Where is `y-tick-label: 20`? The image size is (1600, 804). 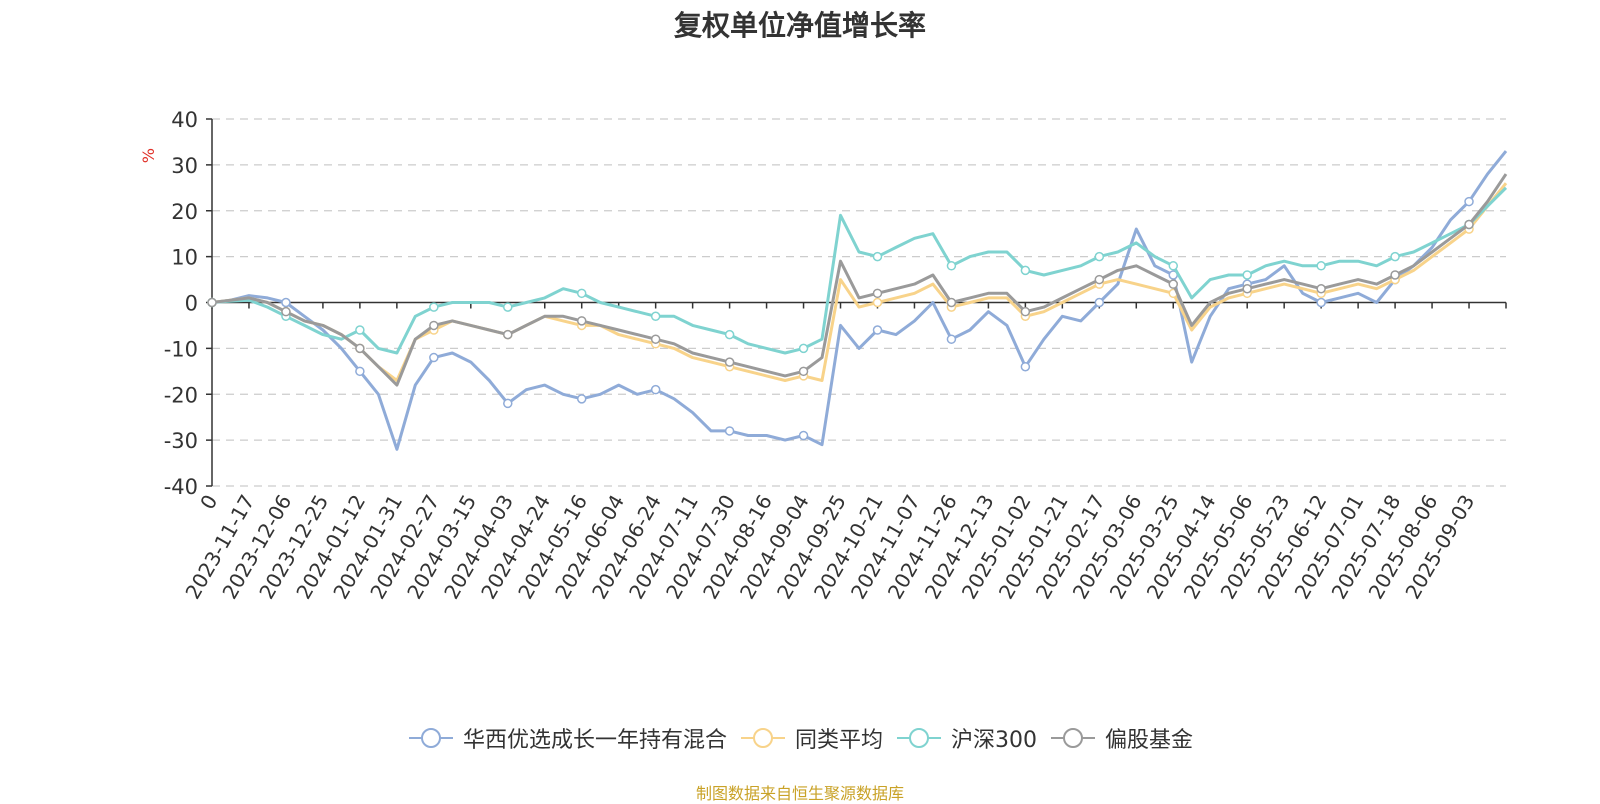 y-tick-label: 20 is located at coordinates (184, 212).